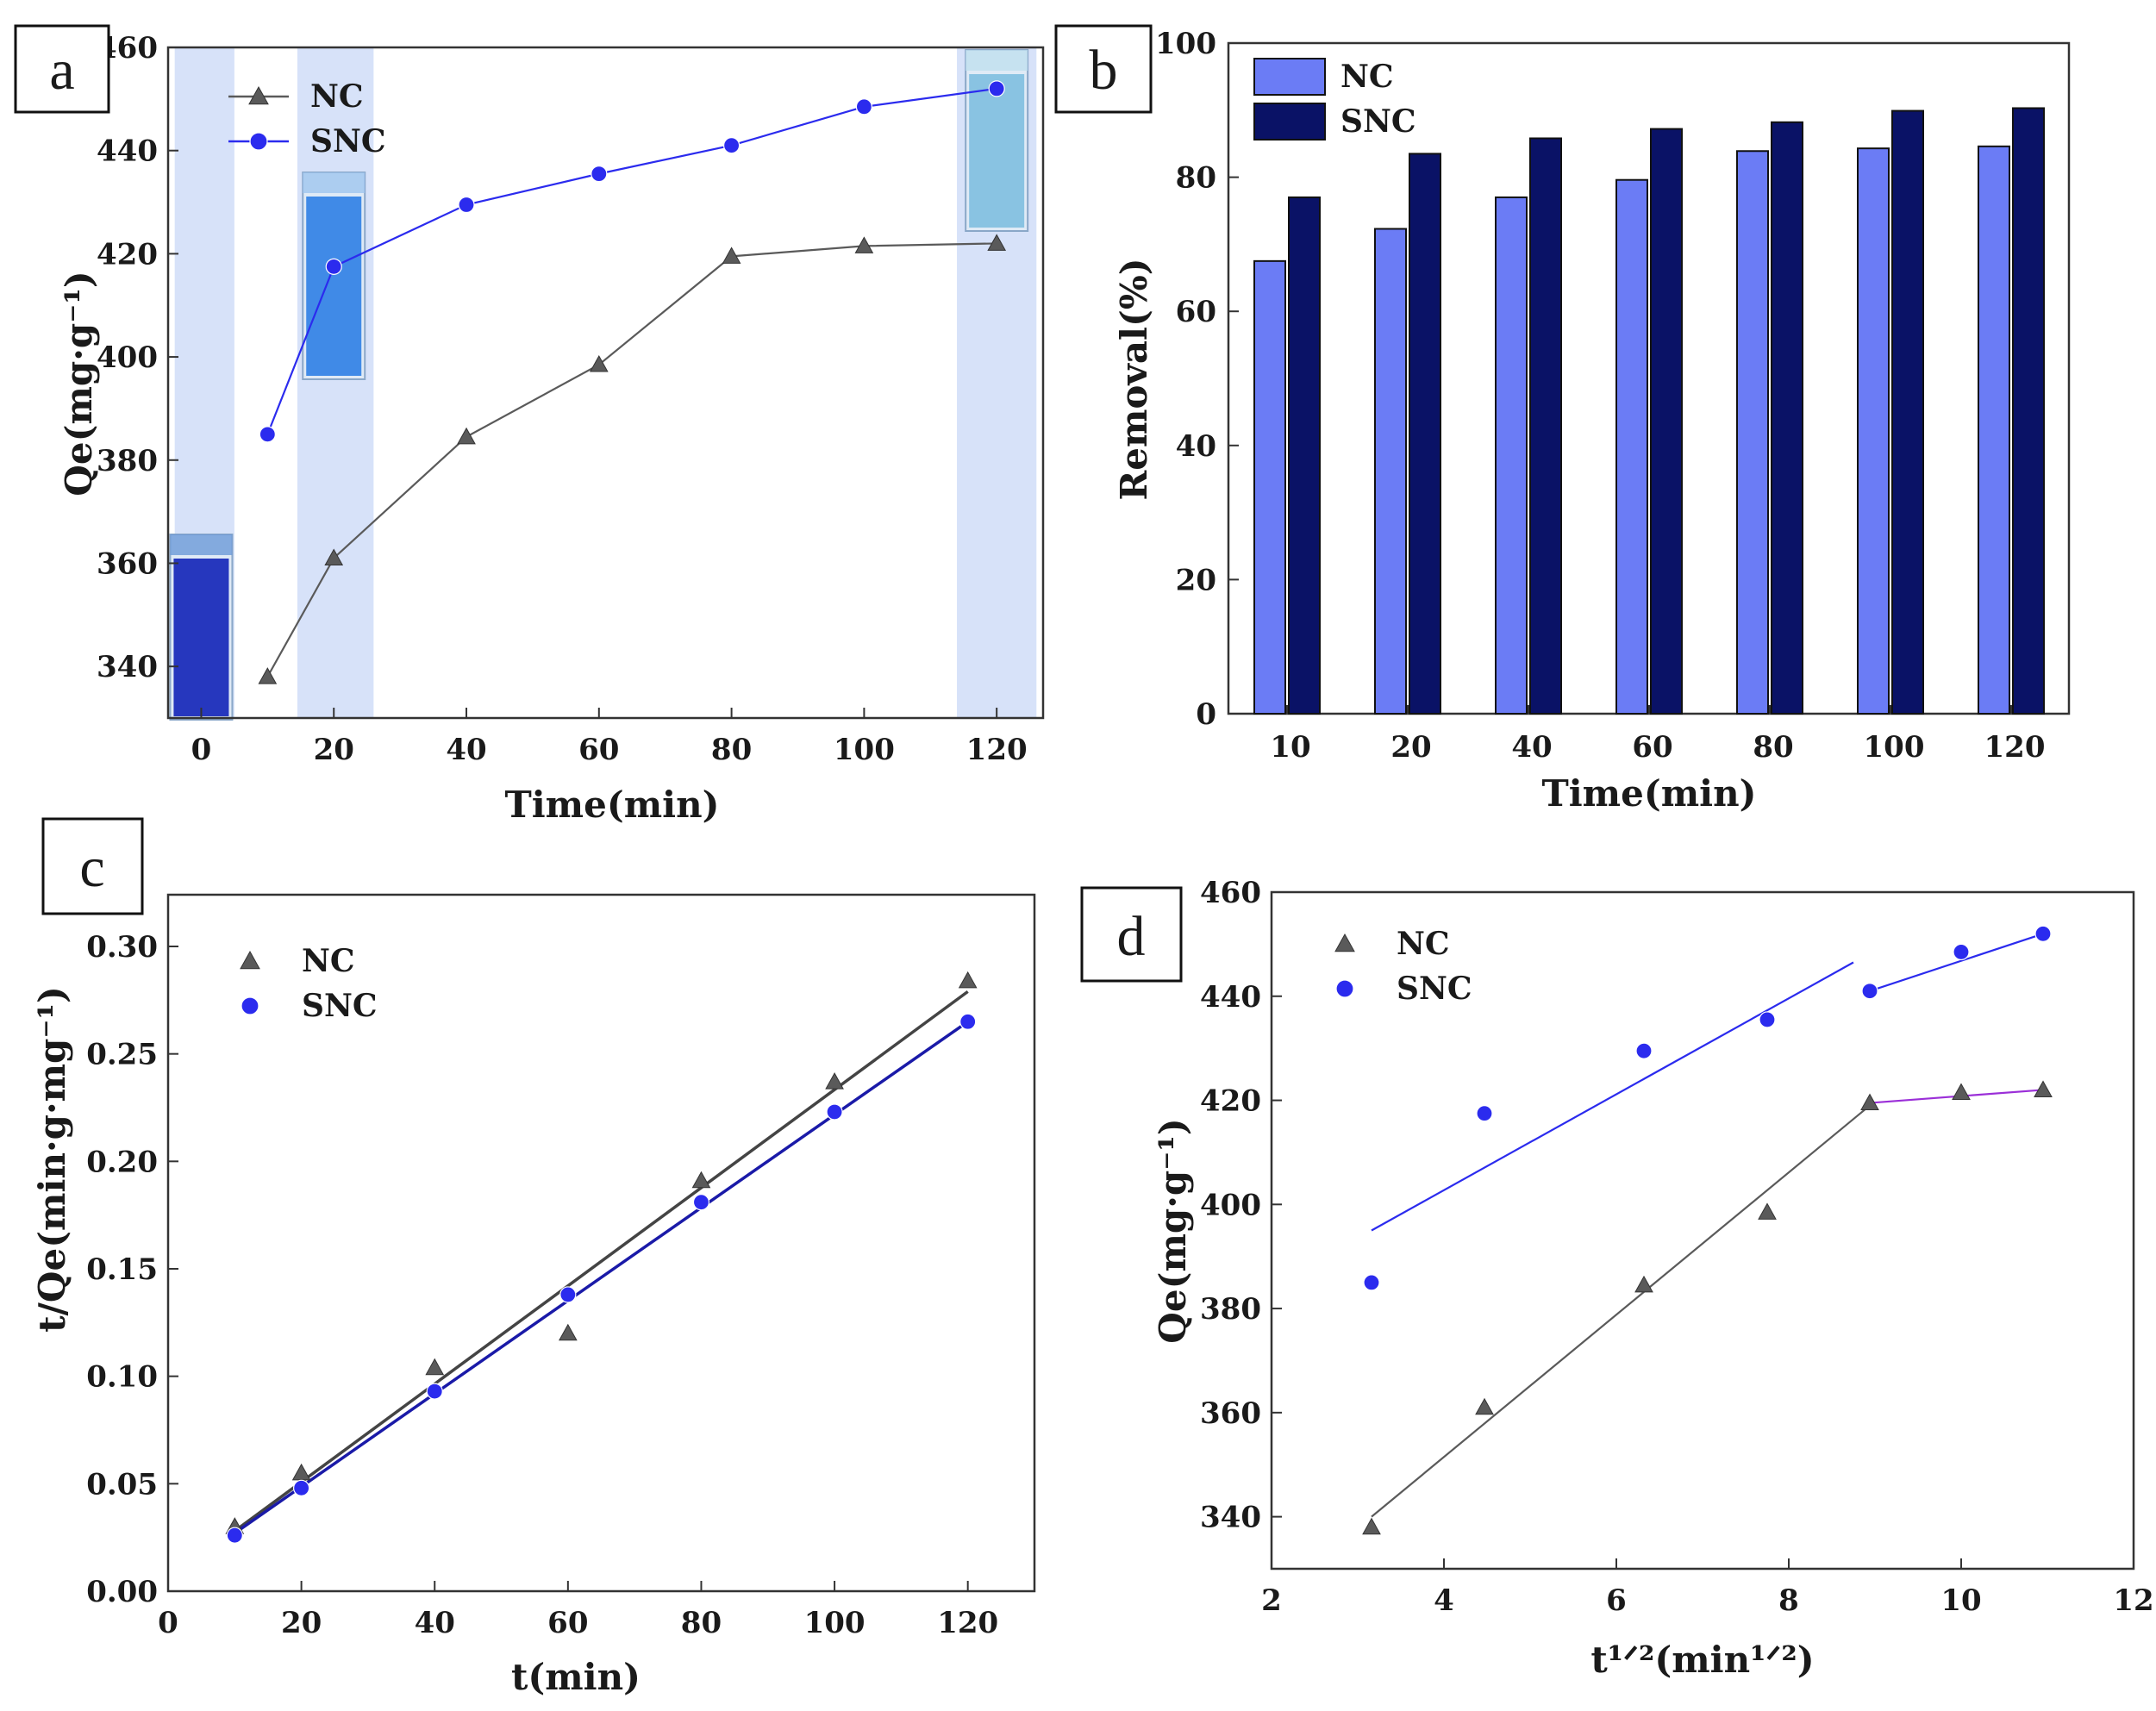 The image size is (2156, 1711). I want to click on panel-d-y-axis-label: Qe(mg·g⁻¹), so click(1173, 1230).